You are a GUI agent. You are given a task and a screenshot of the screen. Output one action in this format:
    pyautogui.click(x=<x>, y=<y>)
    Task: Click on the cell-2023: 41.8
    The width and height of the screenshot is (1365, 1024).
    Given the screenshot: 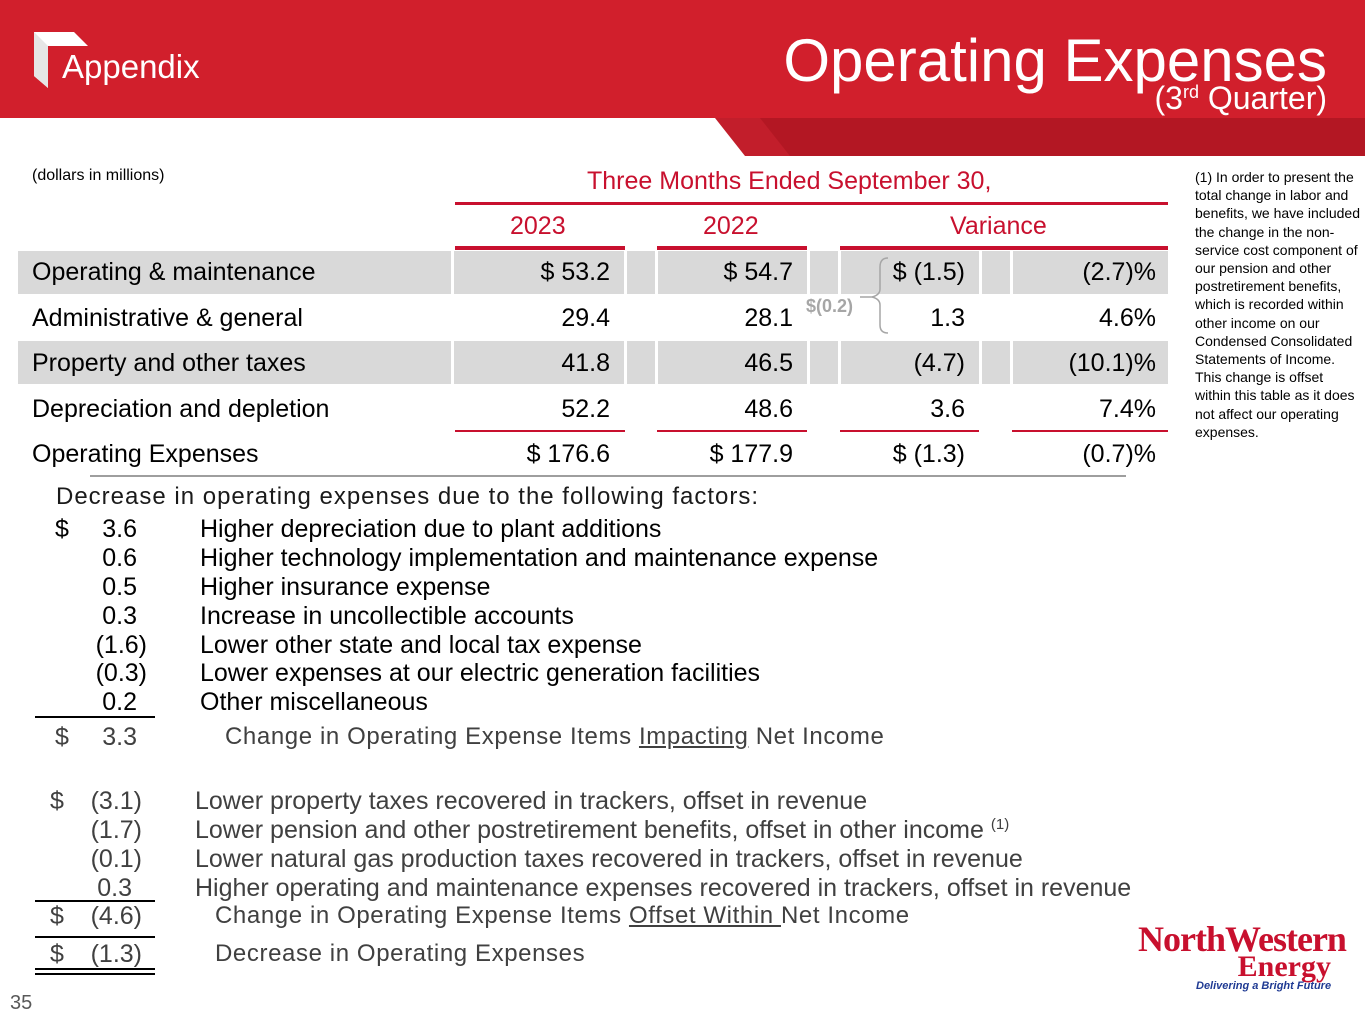 What is the action you would take?
    pyautogui.click(x=585, y=363)
    